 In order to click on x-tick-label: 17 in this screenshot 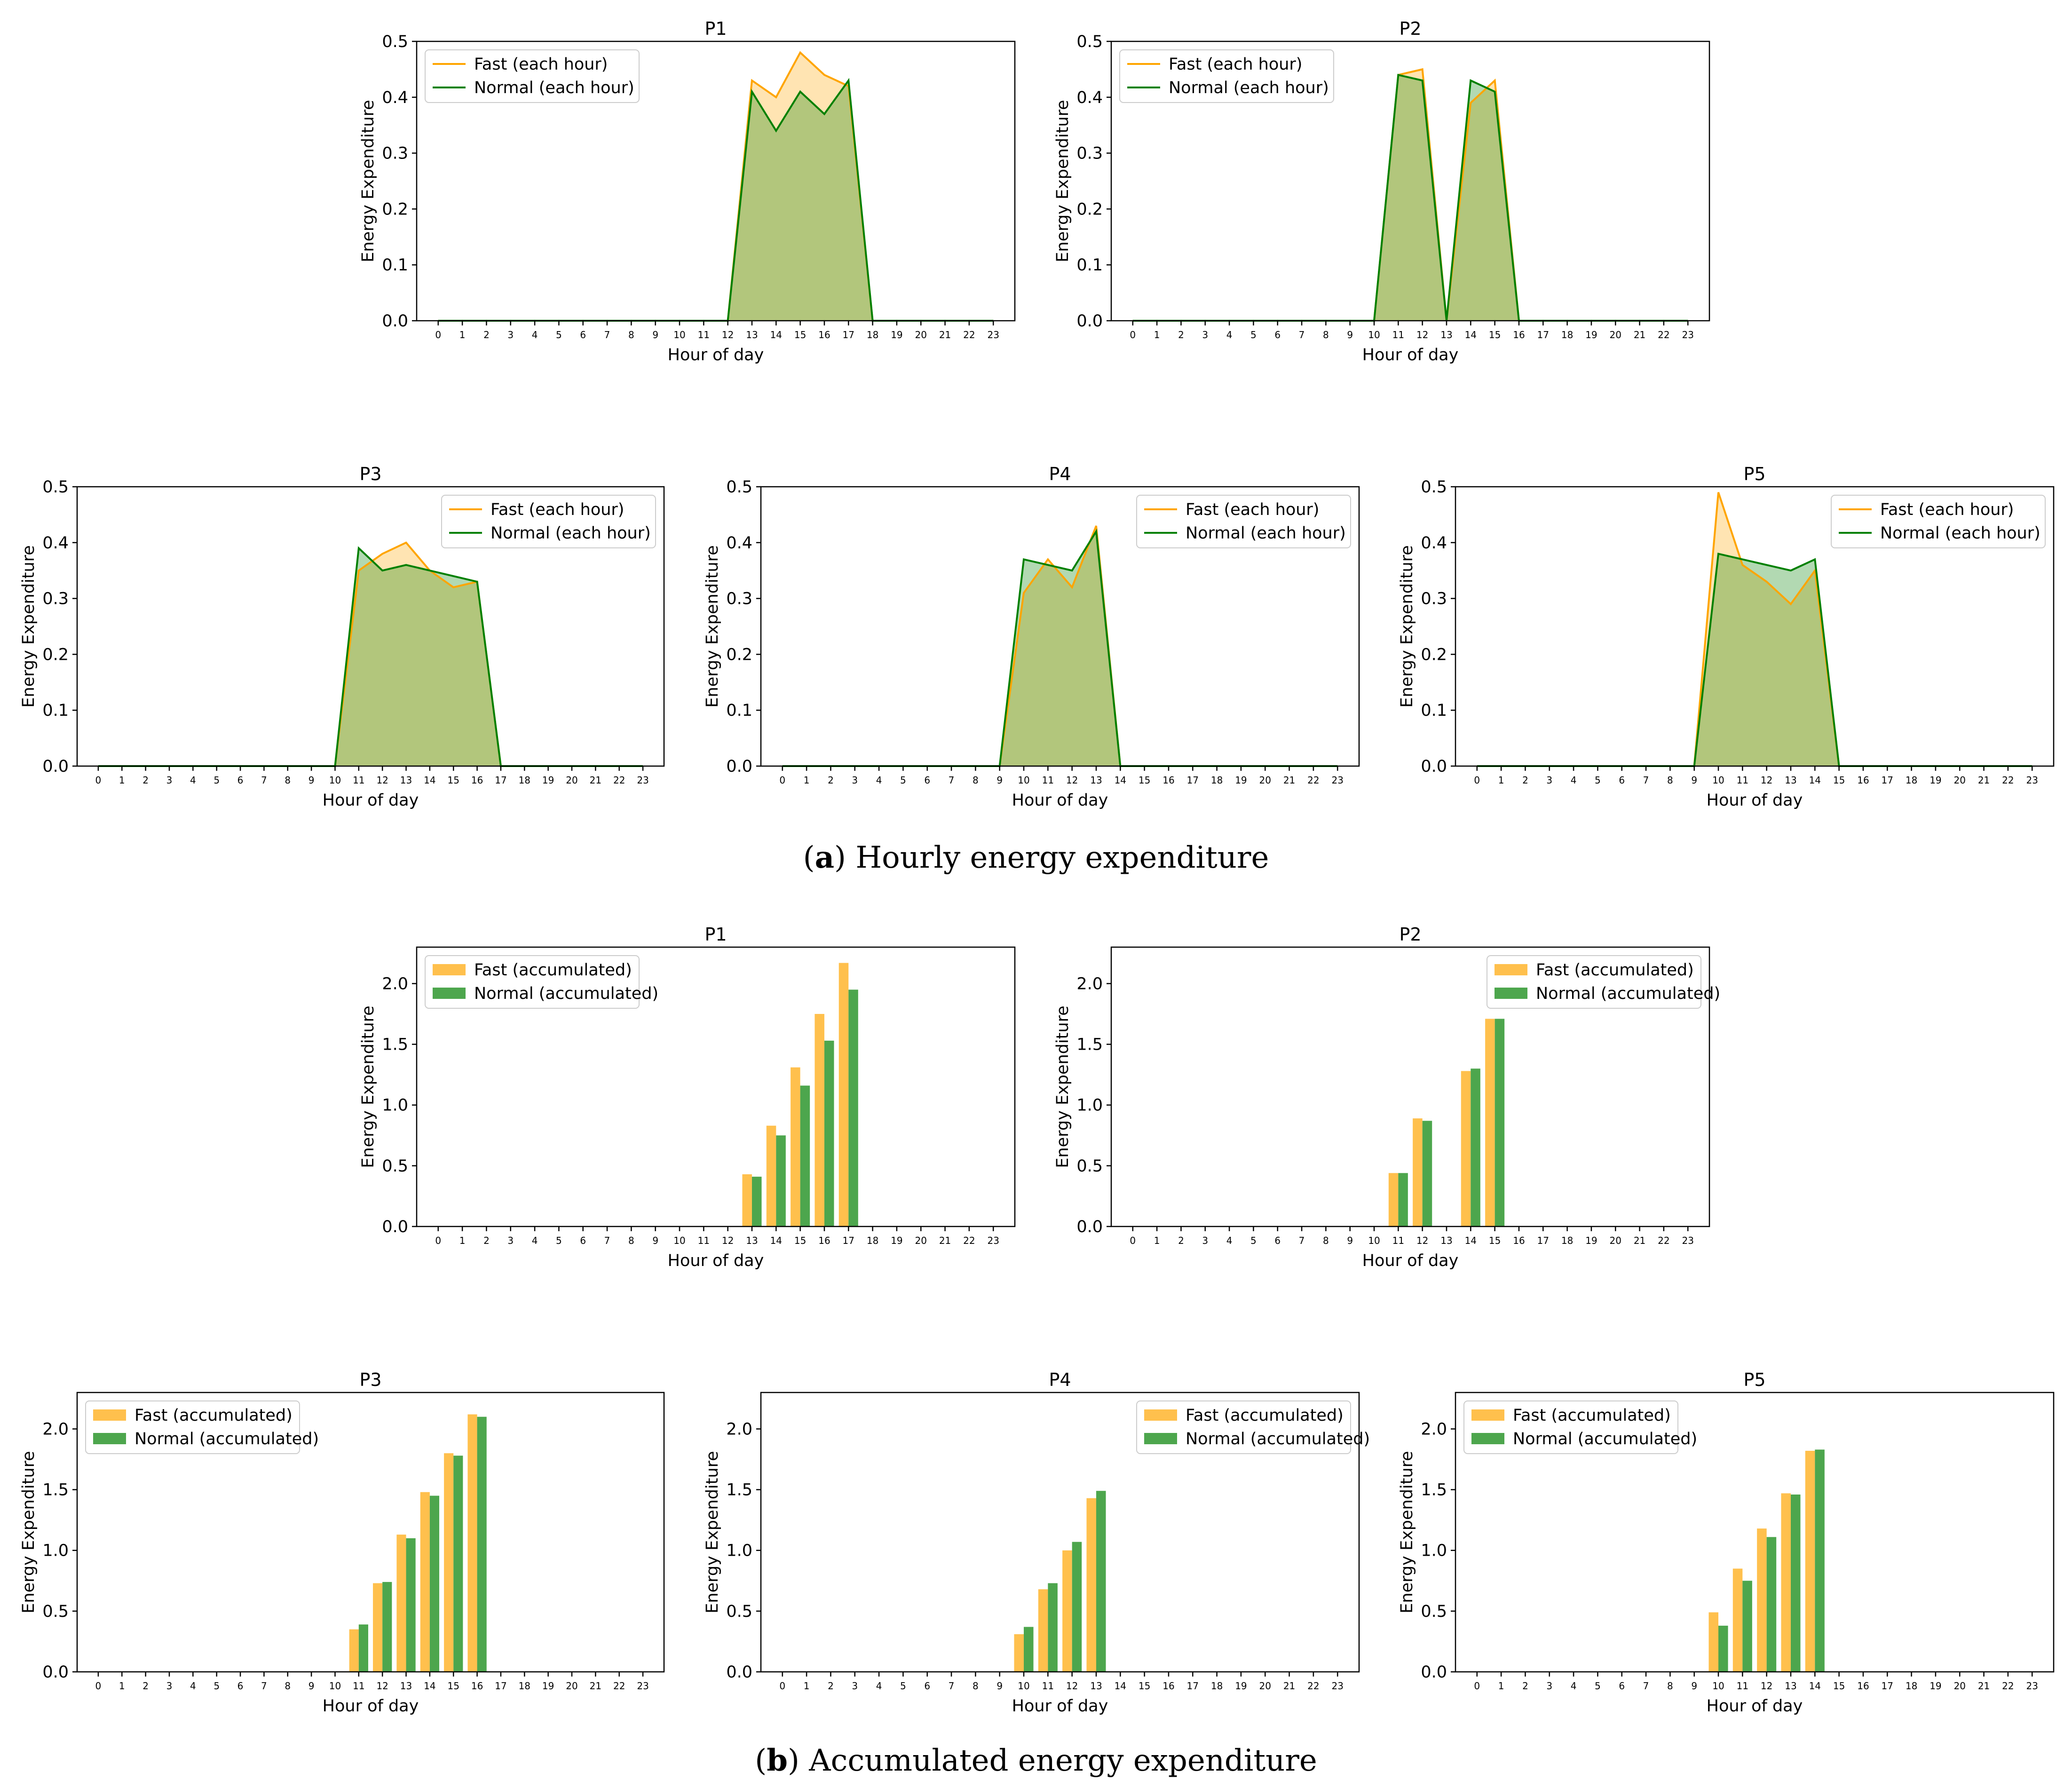, I will do `click(848, 1240)`.